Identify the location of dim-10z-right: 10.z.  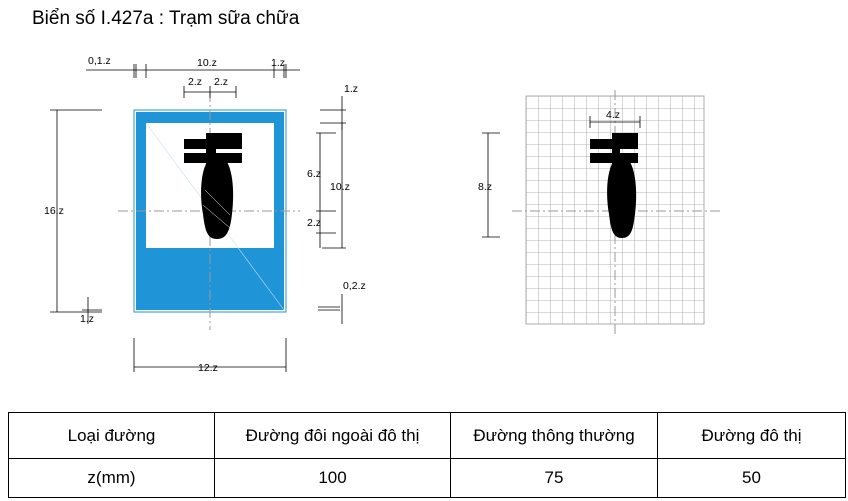
(340, 187).